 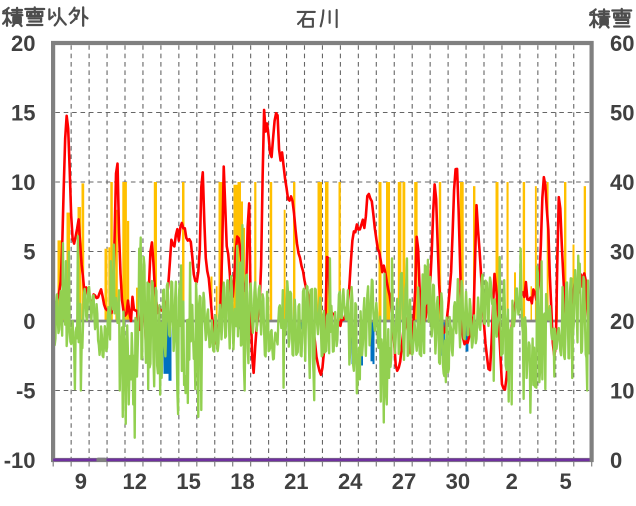 What do you see at coordinates (296, 481) in the screenshot?
I see `svg-text: 21` at bounding box center [296, 481].